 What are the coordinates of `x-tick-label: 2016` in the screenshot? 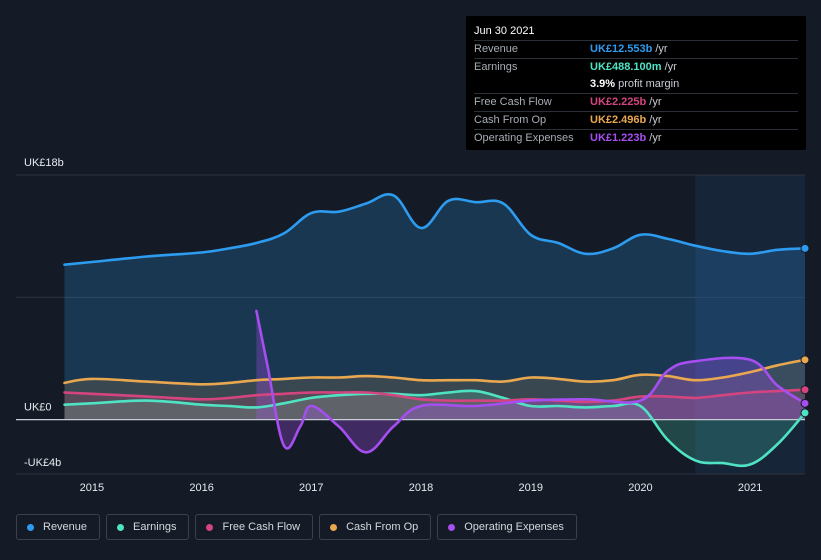 It's located at (201, 488).